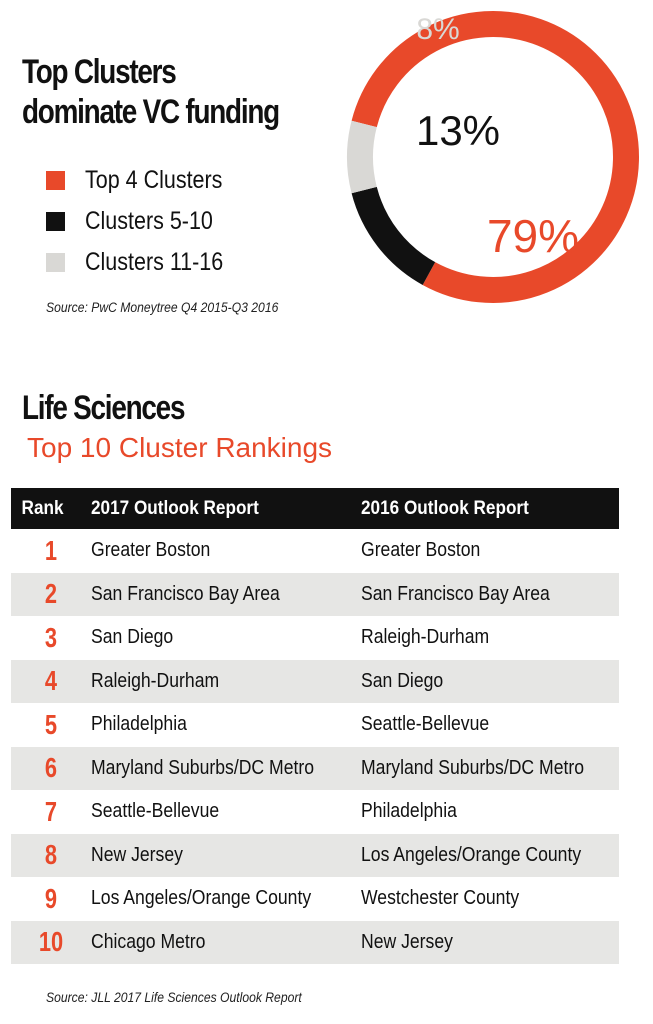  I want to click on cluster-2016: San Francisco Bay Area, so click(455, 593).